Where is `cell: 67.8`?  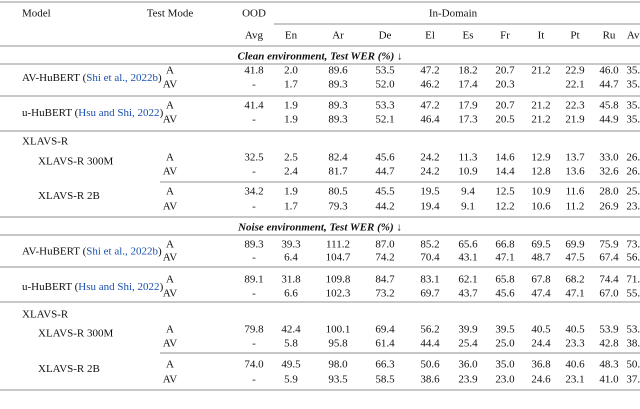 cell: 67.8 is located at coordinates (541, 280).